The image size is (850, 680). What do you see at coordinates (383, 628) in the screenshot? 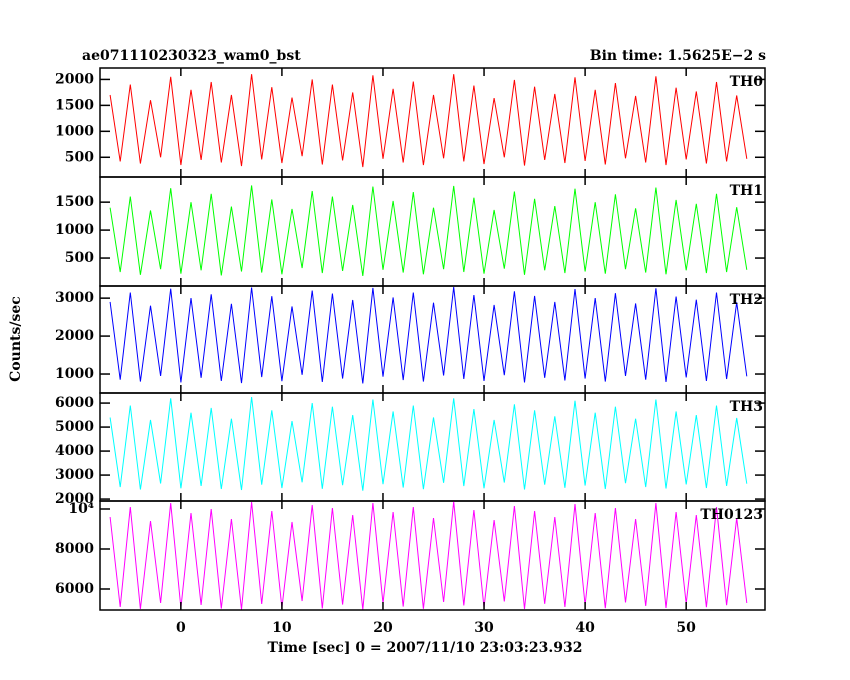
I see `x-tick-label: 20` at bounding box center [383, 628].